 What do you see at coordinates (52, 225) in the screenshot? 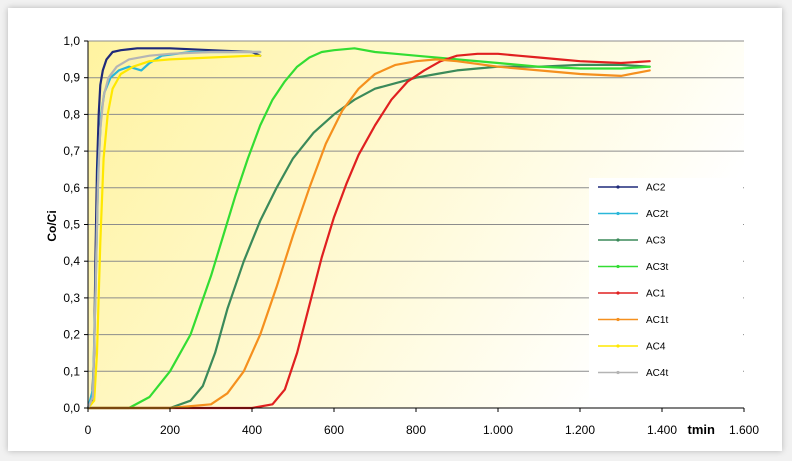
I see `y-axis-label: Co/Ci` at bounding box center [52, 225].